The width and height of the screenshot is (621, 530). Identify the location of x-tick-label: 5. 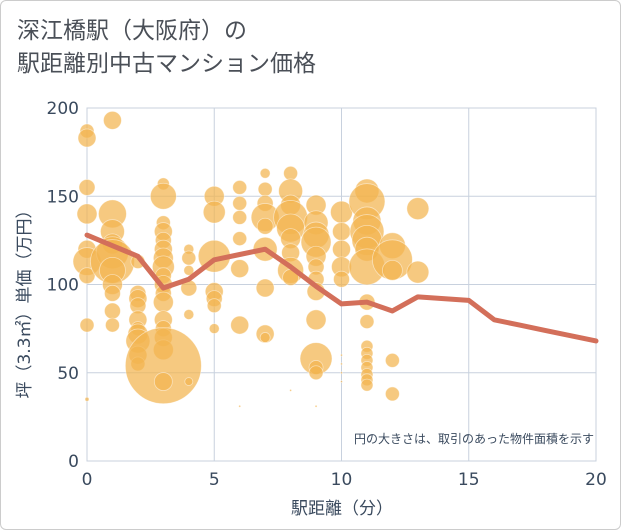
(214, 480).